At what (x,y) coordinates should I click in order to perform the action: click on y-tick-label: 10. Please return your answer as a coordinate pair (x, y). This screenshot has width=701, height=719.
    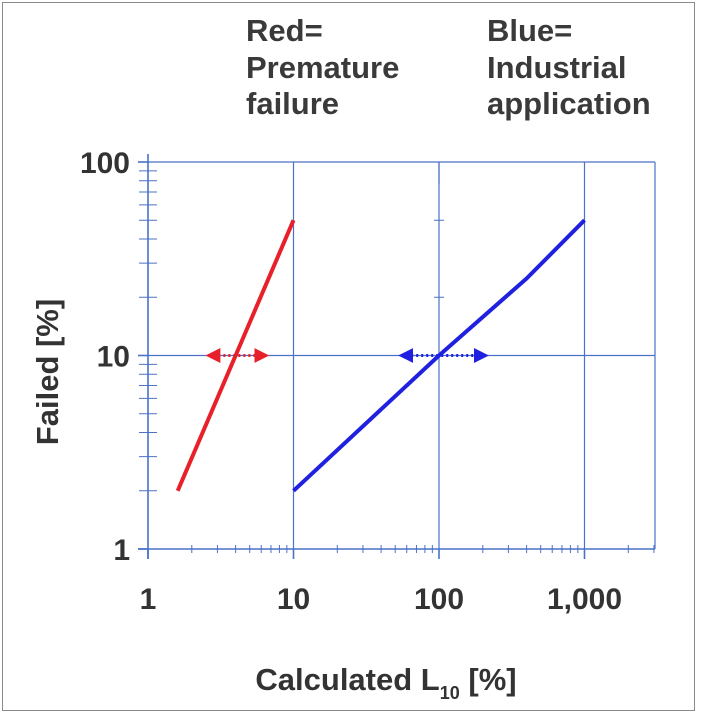
    Looking at the image, I should click on (113, 357).